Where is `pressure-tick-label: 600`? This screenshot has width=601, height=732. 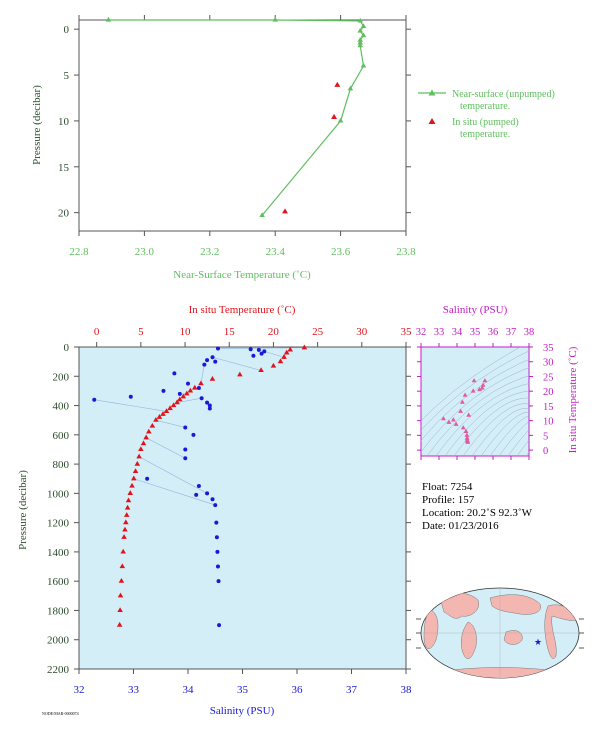 pressure-tick-label: 600 is located at coordinates (61, 436).